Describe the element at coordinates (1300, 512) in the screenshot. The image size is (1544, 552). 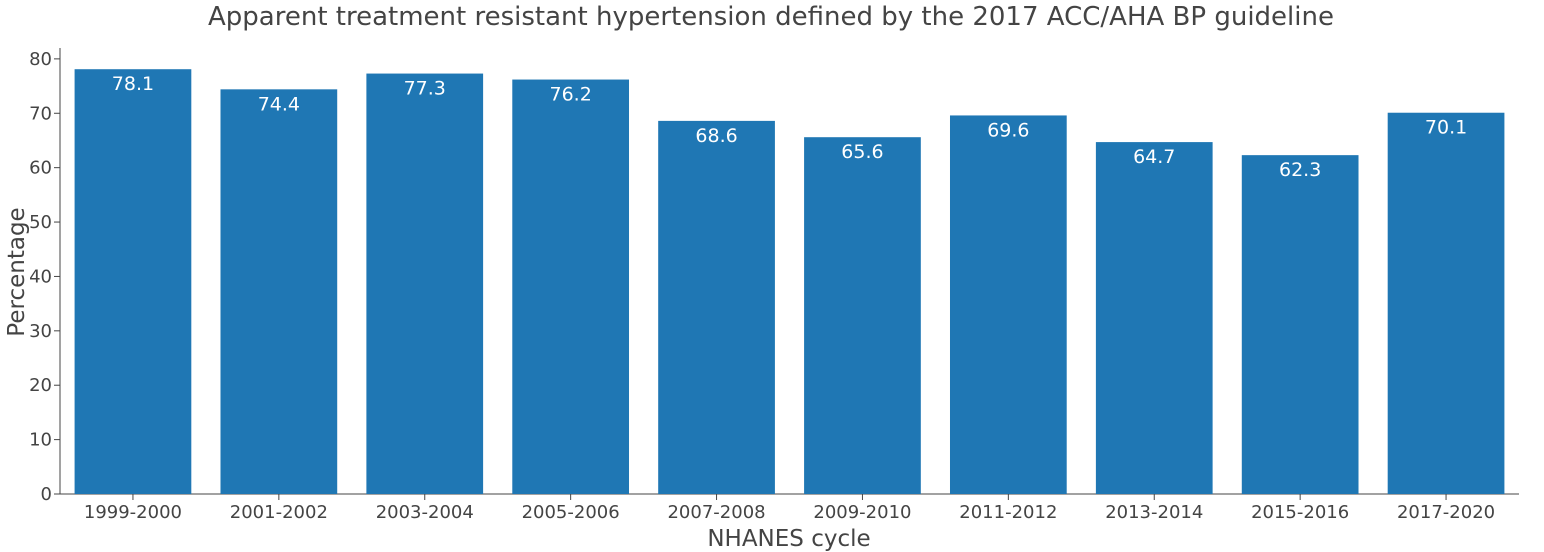
I see `x-tick-label: 2015-2016` at that location.